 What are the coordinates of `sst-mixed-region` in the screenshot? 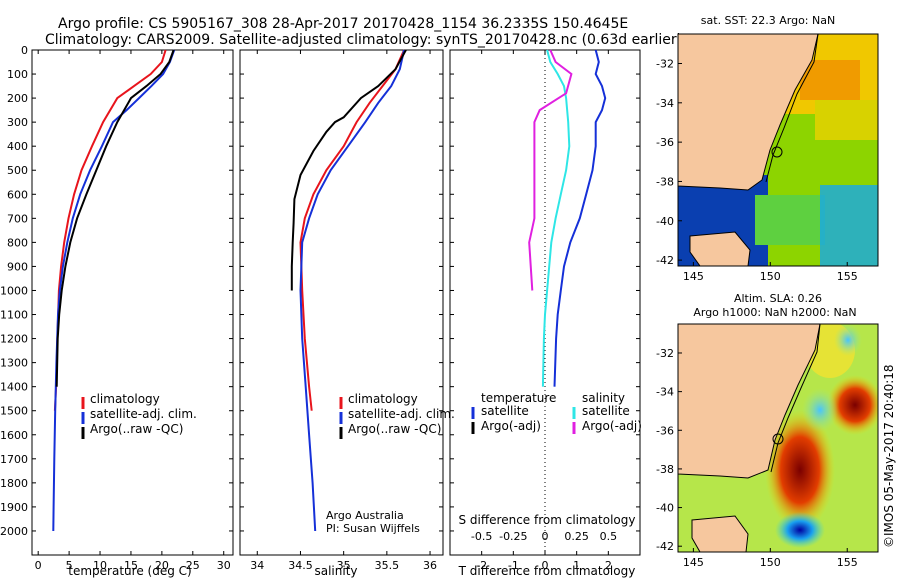 It's located at (790, 220).